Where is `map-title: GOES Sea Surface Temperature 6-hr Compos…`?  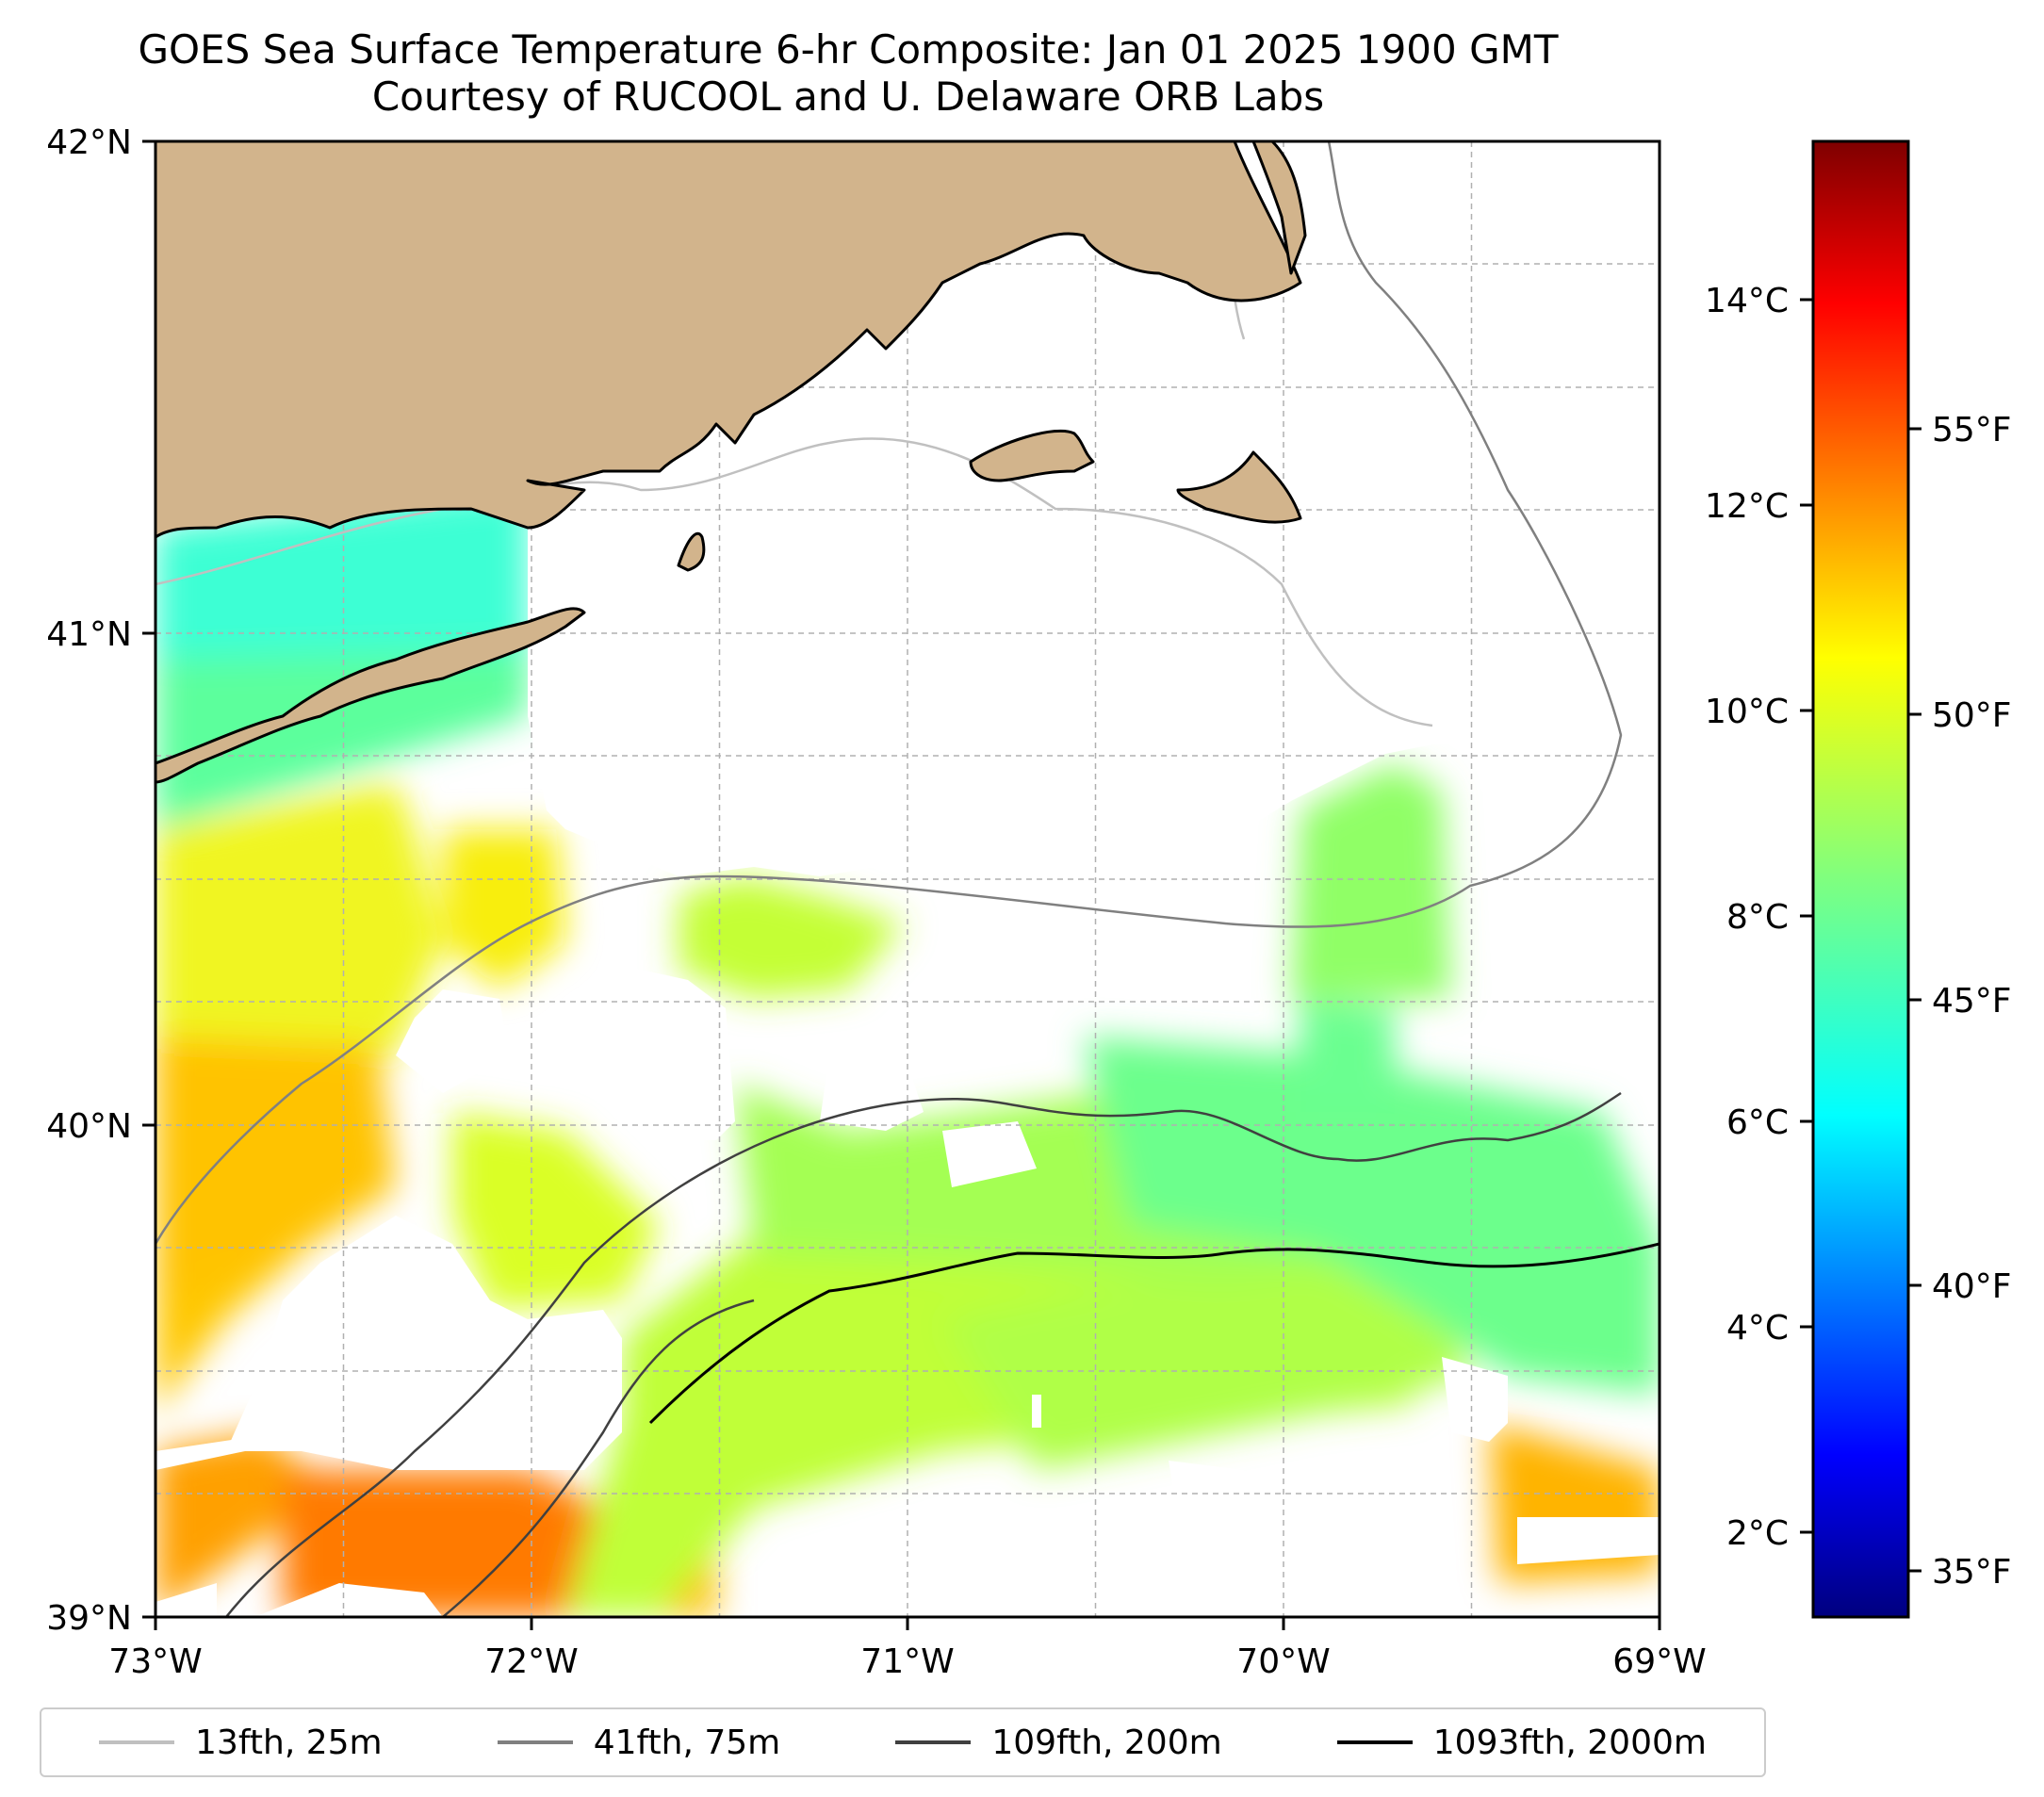
map-title: GOES Sea Surface Temperature 6-hr Compos… is located at coordinates (848, 73).